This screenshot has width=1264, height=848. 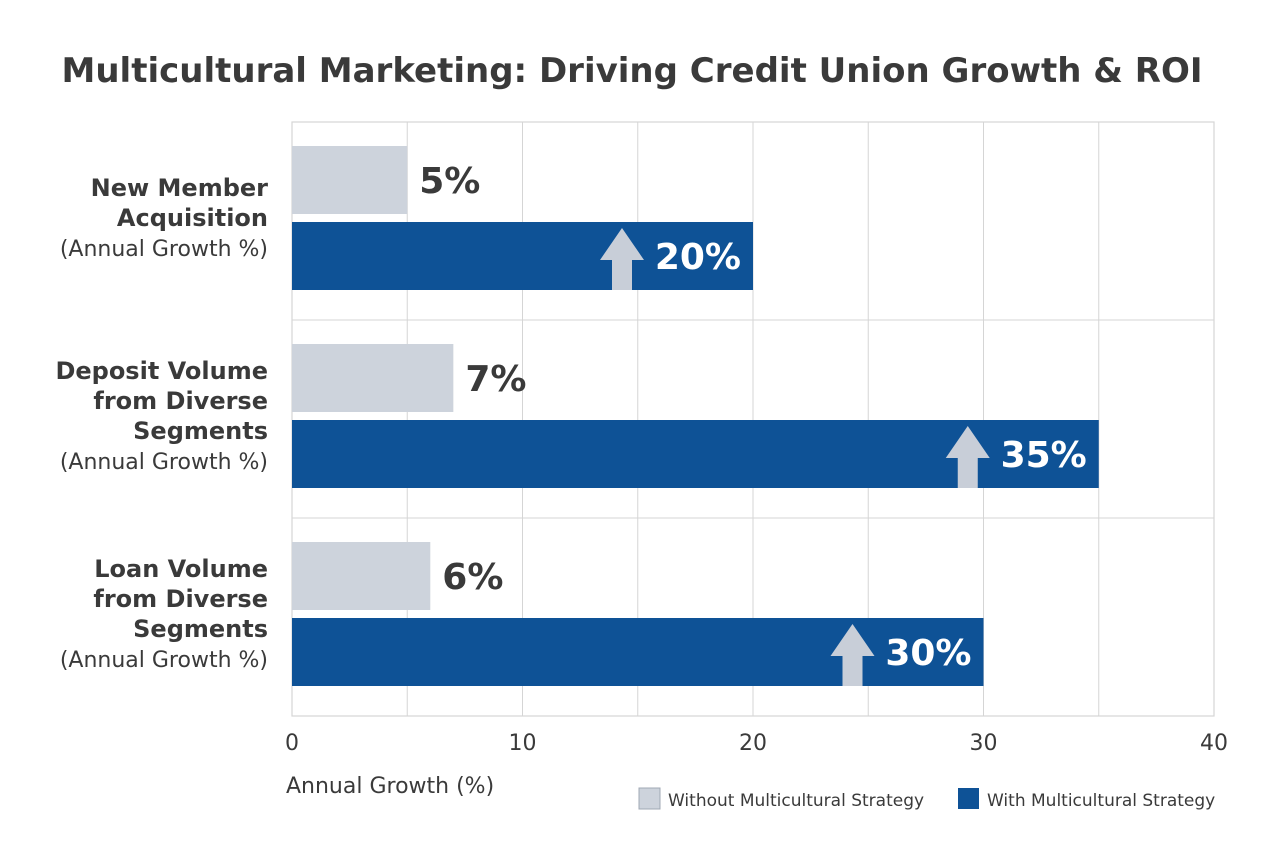 I want to click on data-label-without: 6%, so click(x=472, y=577).